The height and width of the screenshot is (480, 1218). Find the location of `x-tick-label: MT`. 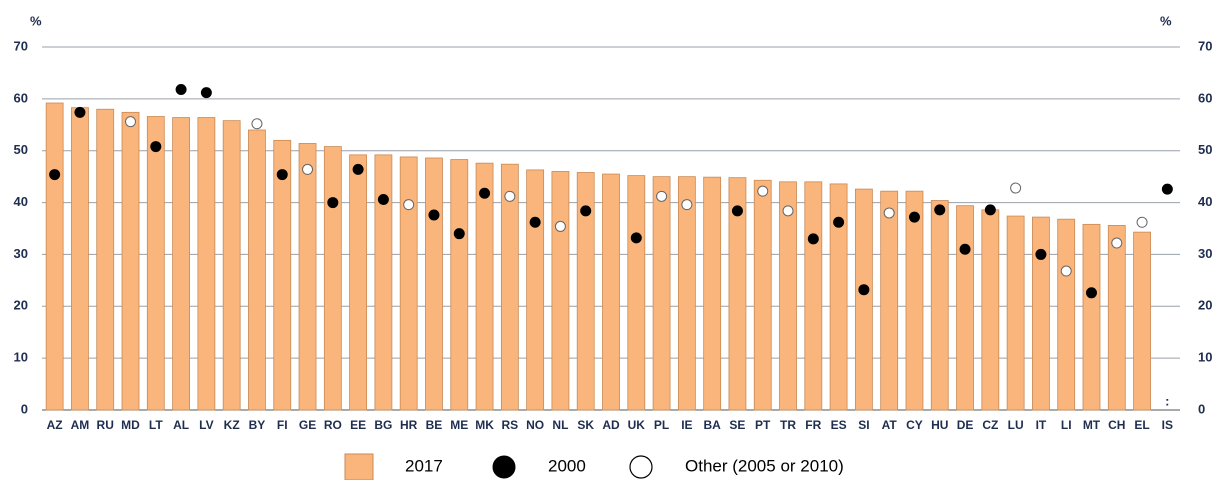

x-tick-label: MT is located at coordinates (1092, 425).